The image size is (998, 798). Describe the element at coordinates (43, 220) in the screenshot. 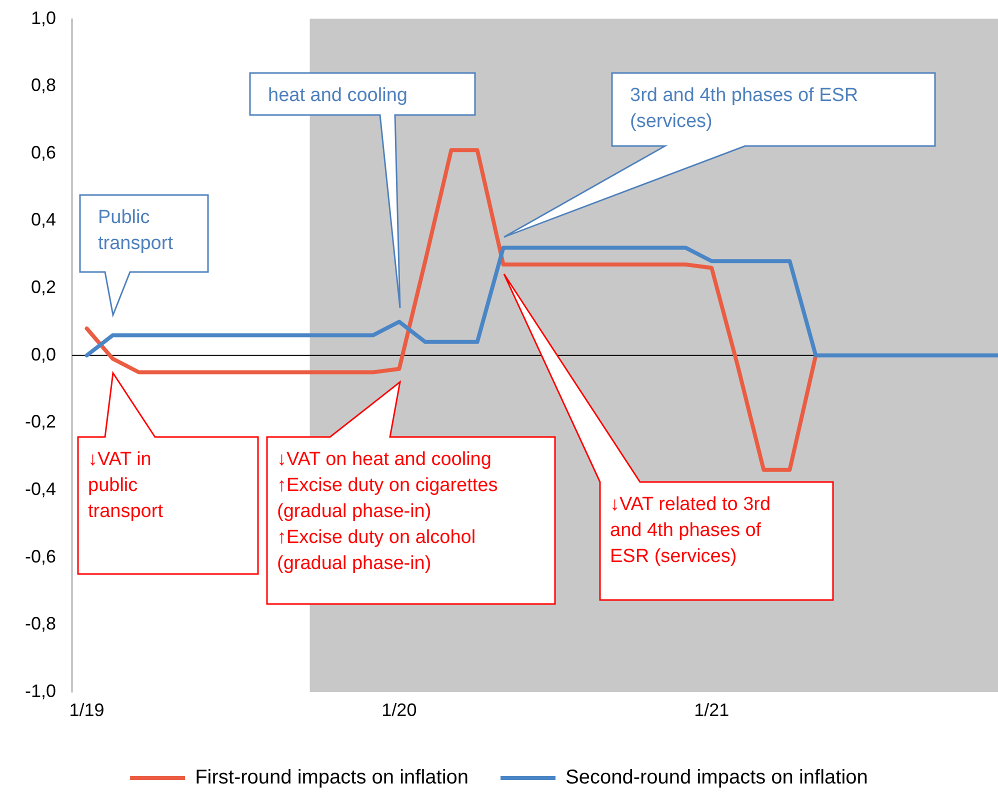

I see `y-tick-label: 0,4` at that location.